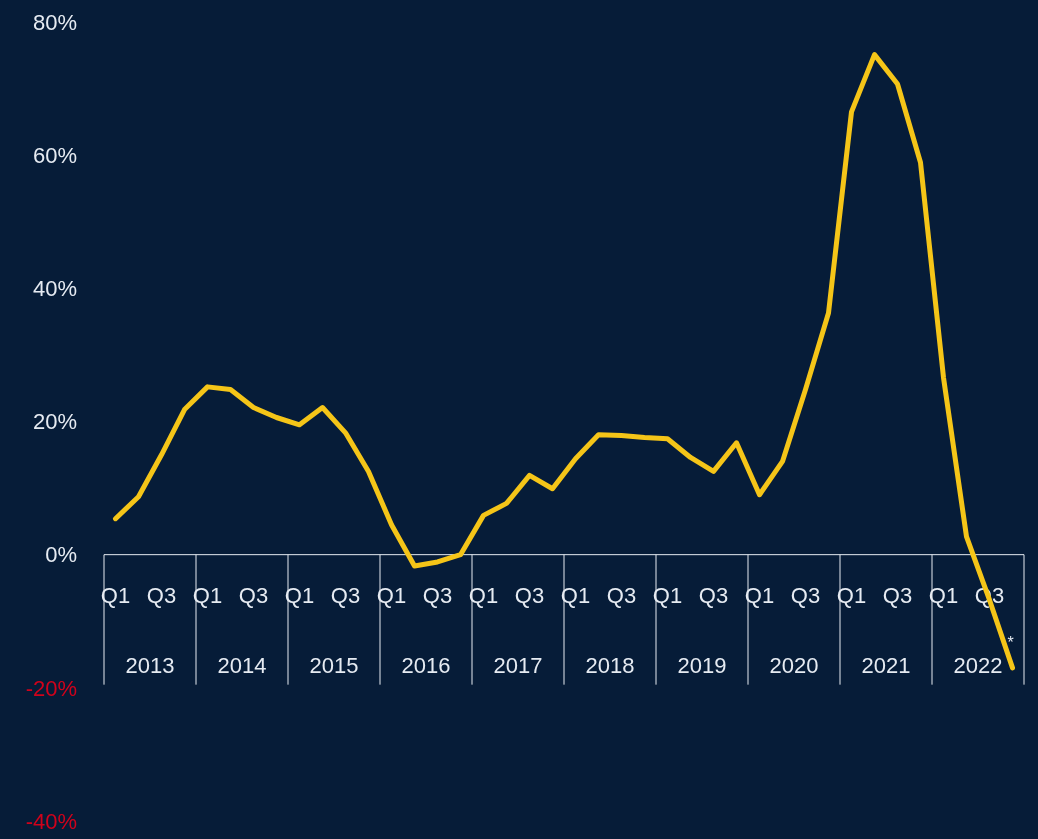 Image resolution: width=1038 pixels, height=839 pixels. What do you see at coordinates (54, 289) in the screenshot?
I see `y-tick-label: 40%` at bounding box center [54, 289].